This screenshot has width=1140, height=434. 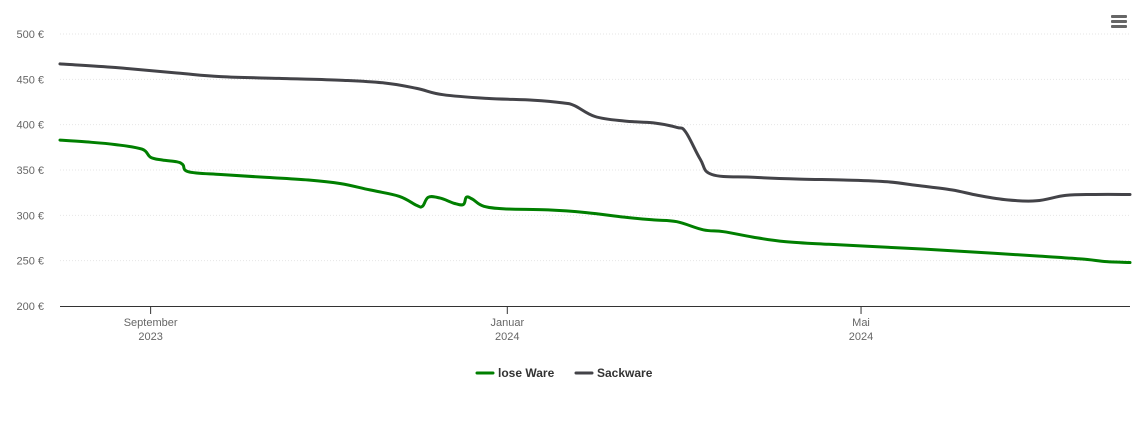 I want to click on y-tick-label: 250 €, so click(x=30, y=262).